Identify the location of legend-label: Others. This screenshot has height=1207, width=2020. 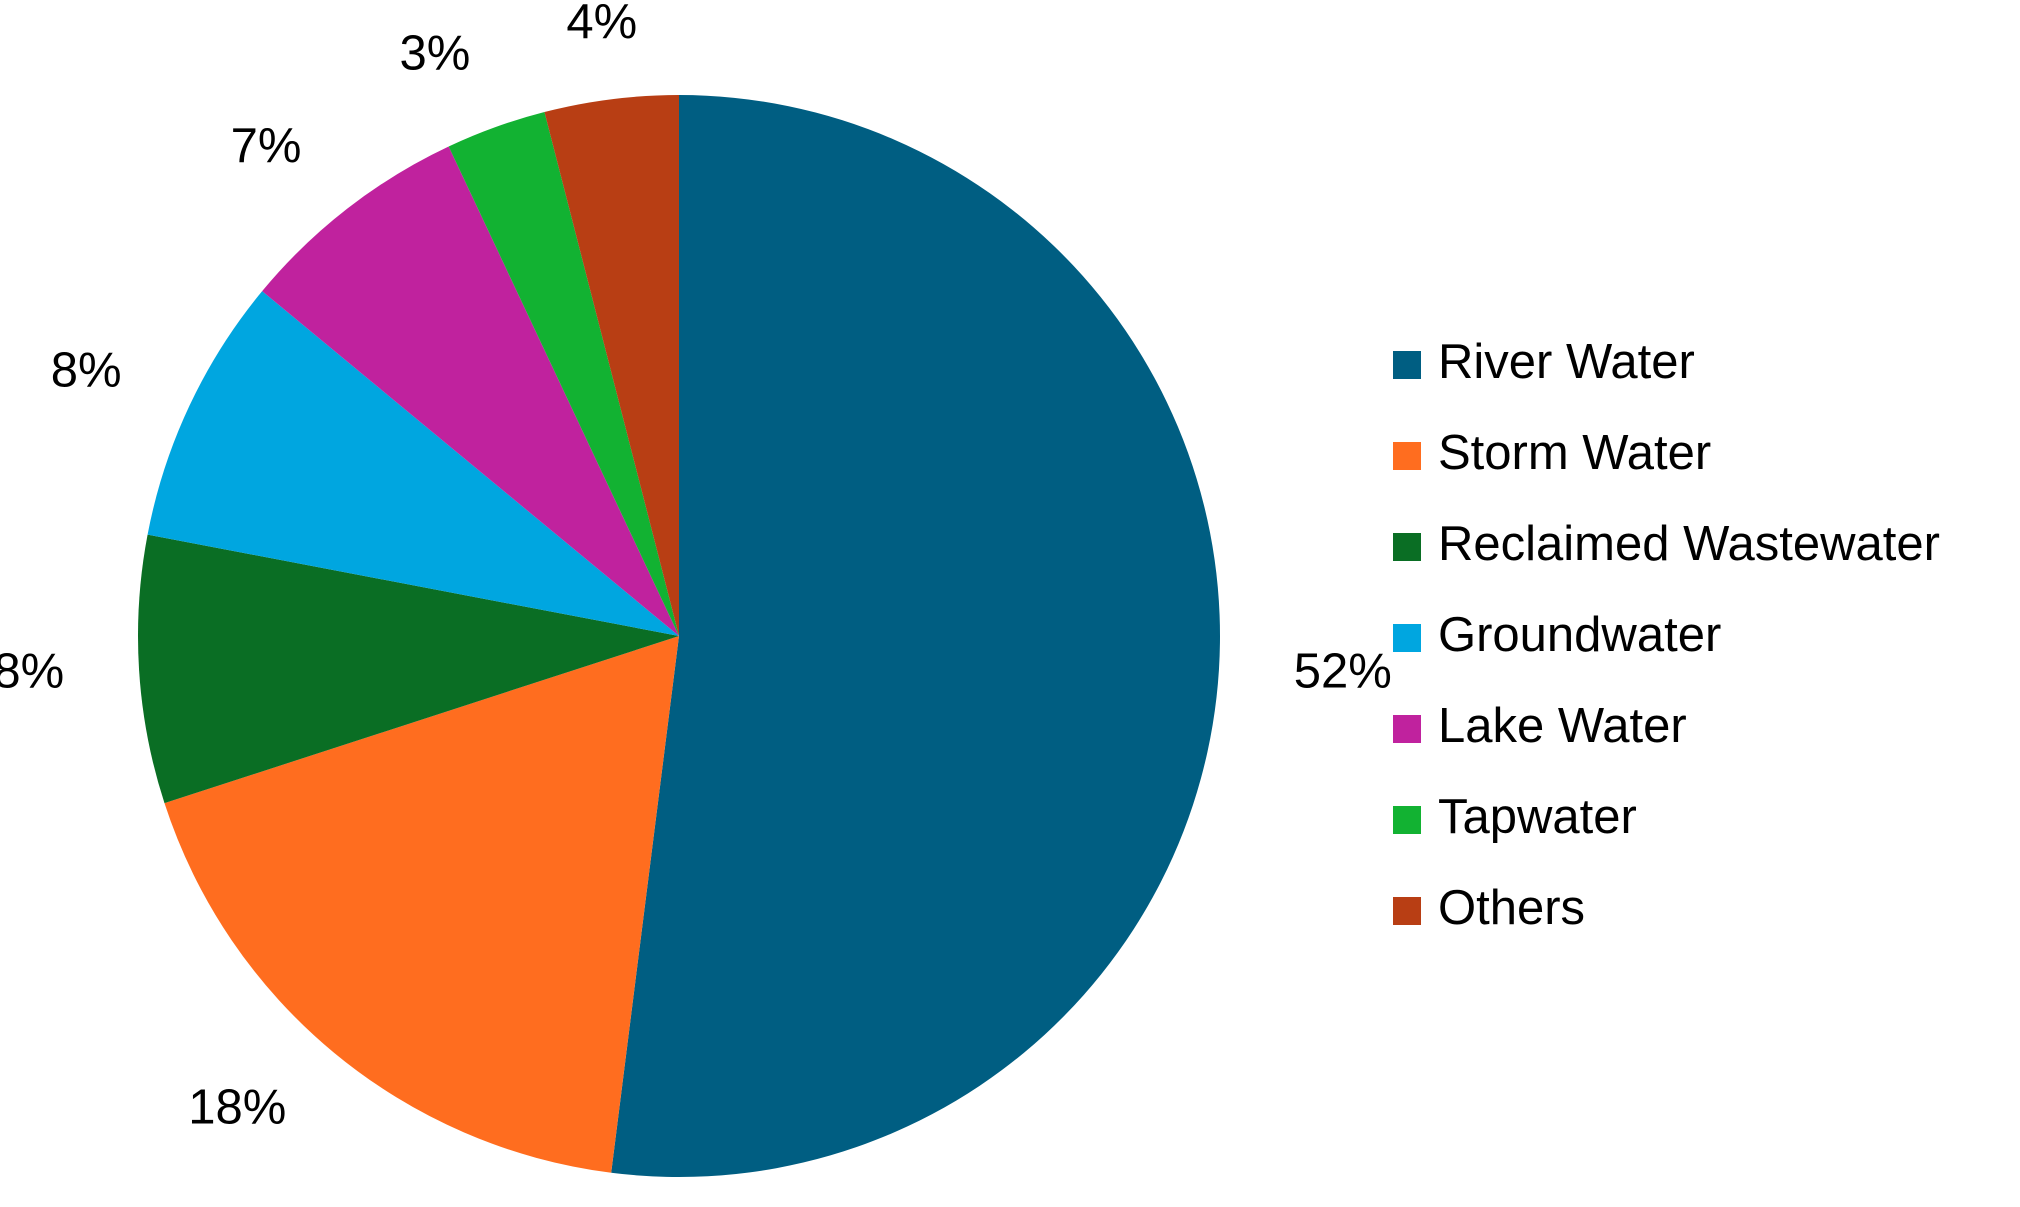
(1511, 908).